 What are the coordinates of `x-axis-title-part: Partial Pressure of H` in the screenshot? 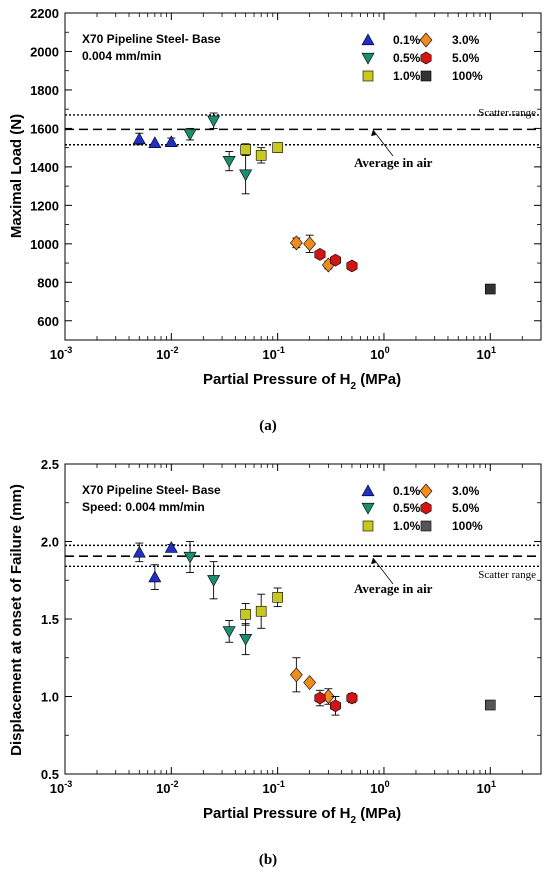 It's located at (277, 379).